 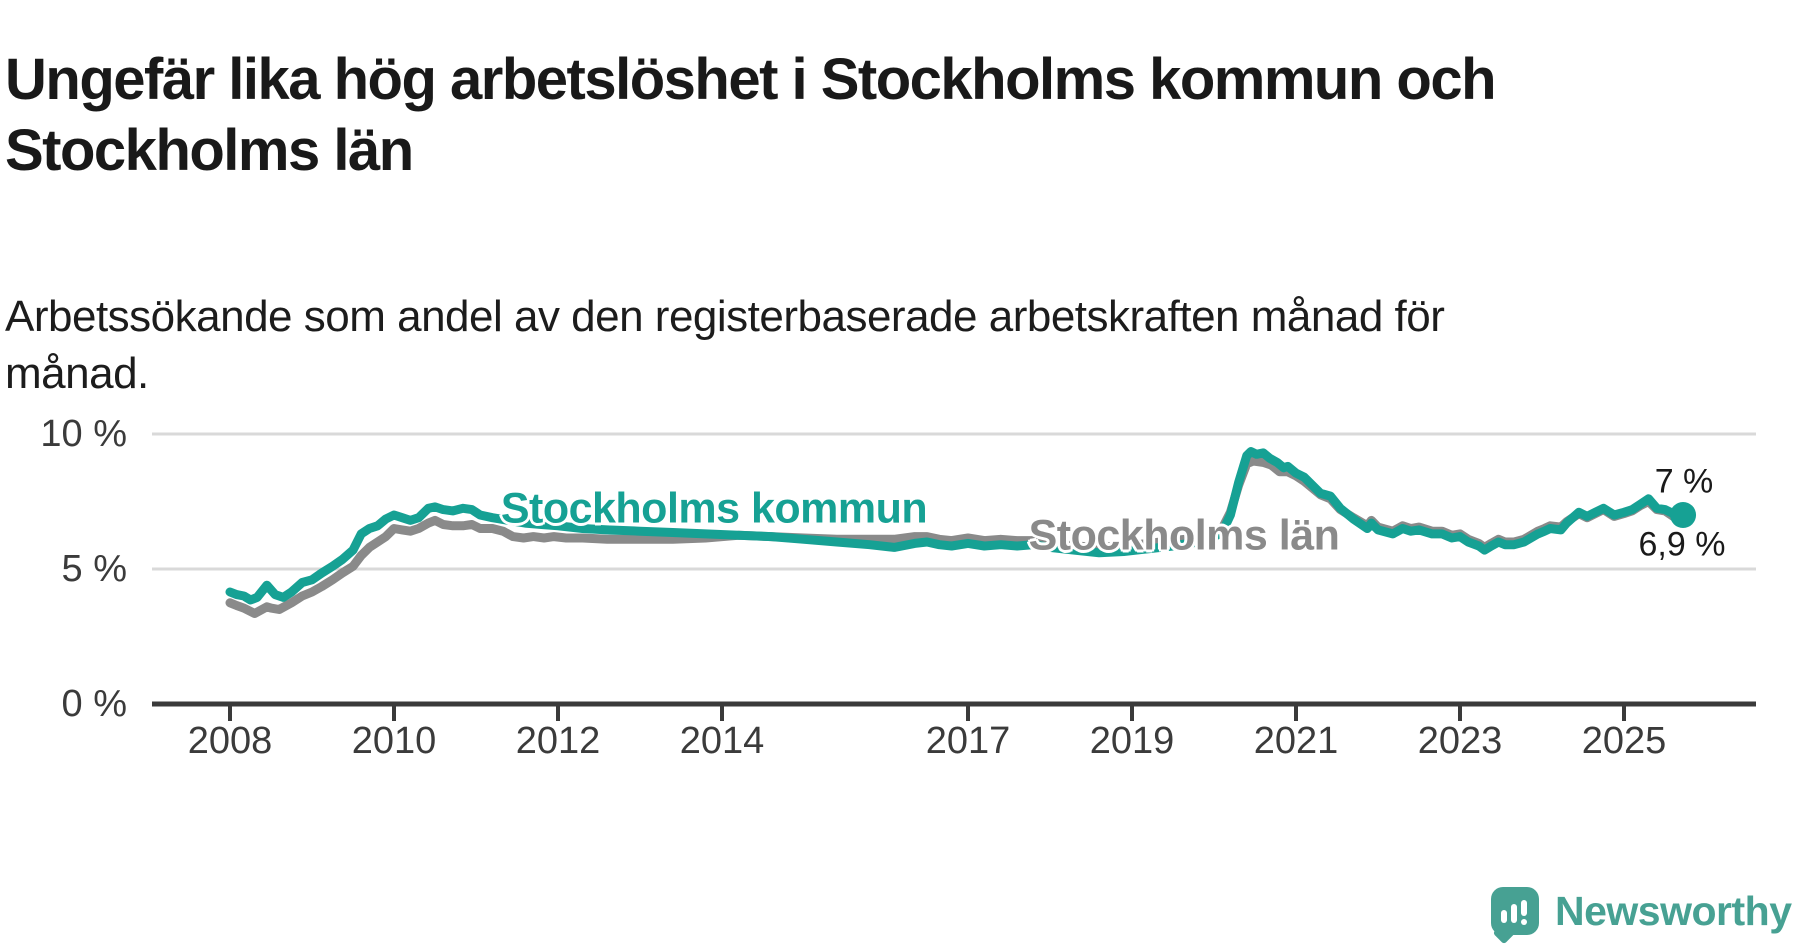 I want to click on x-tick-label-2023: 2023, so click(x=1460, y=741).